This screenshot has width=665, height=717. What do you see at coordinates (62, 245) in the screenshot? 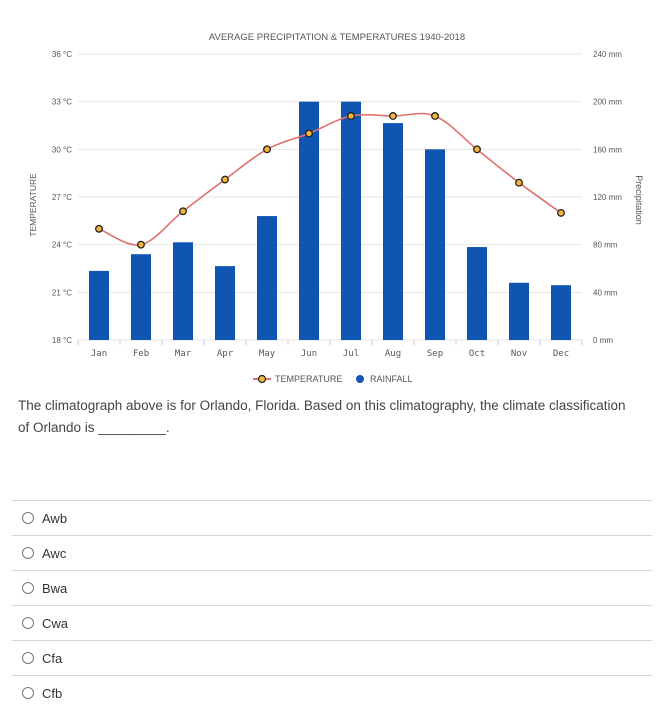
I see `y-left-tick-label: 24 °C` at bounding box center [62, 245].